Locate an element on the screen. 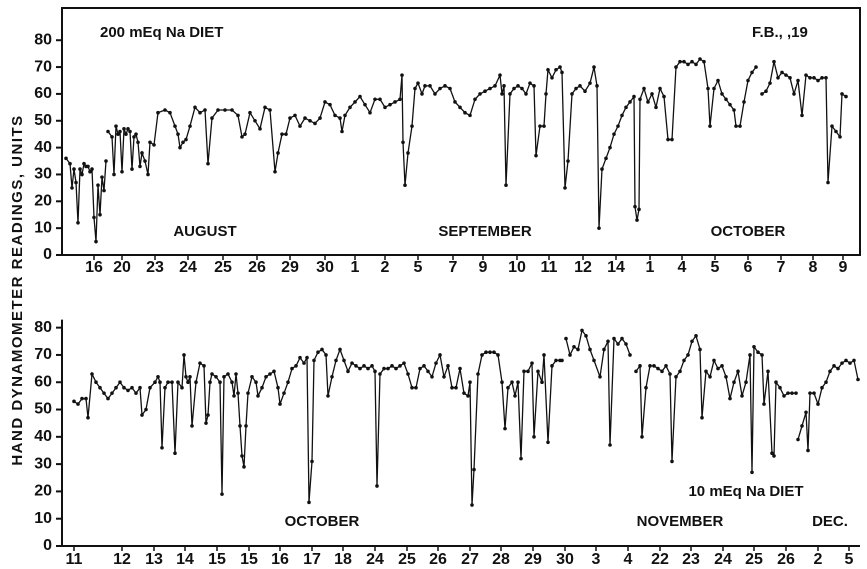  x-tick-label: 27 is located at coordinates (470, 559).